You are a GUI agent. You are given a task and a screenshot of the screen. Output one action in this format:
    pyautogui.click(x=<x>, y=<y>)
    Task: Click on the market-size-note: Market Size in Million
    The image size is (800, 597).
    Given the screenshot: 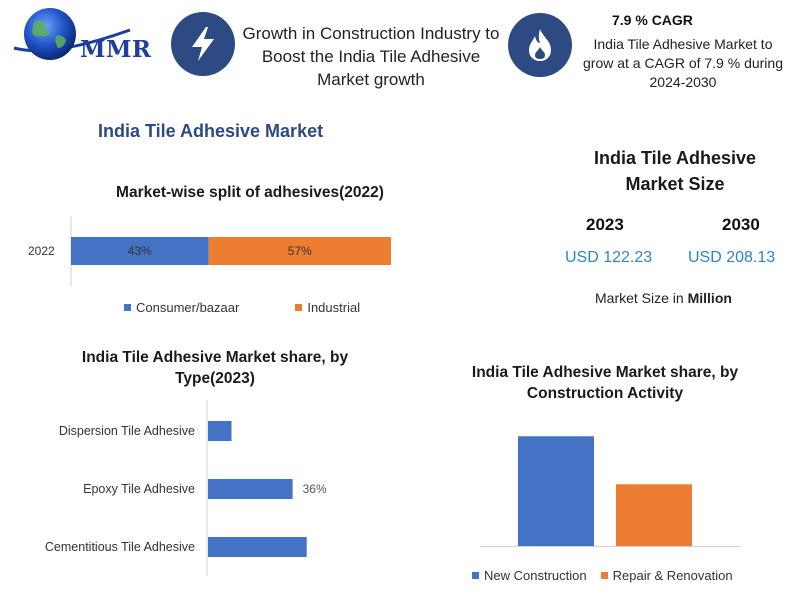 What is the action you would take?
    pyautogui.click(x=663, y=298)
    